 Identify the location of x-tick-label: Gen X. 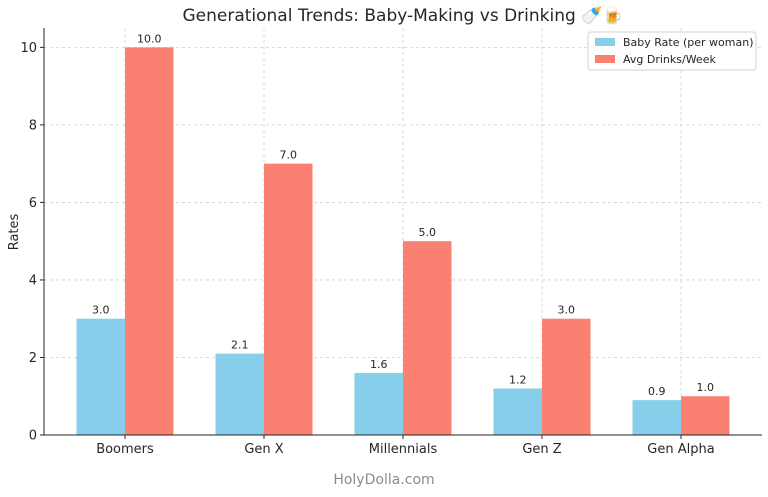
(263, 449).